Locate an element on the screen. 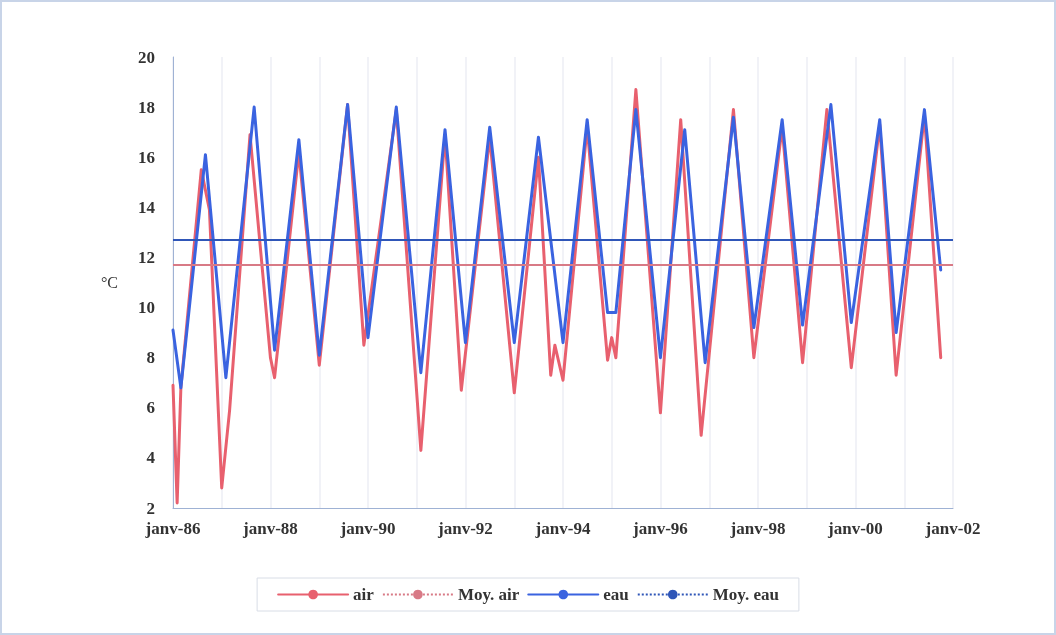 The image size is (1056, 635). legend-label: eau is located at coordinates (616, 594).